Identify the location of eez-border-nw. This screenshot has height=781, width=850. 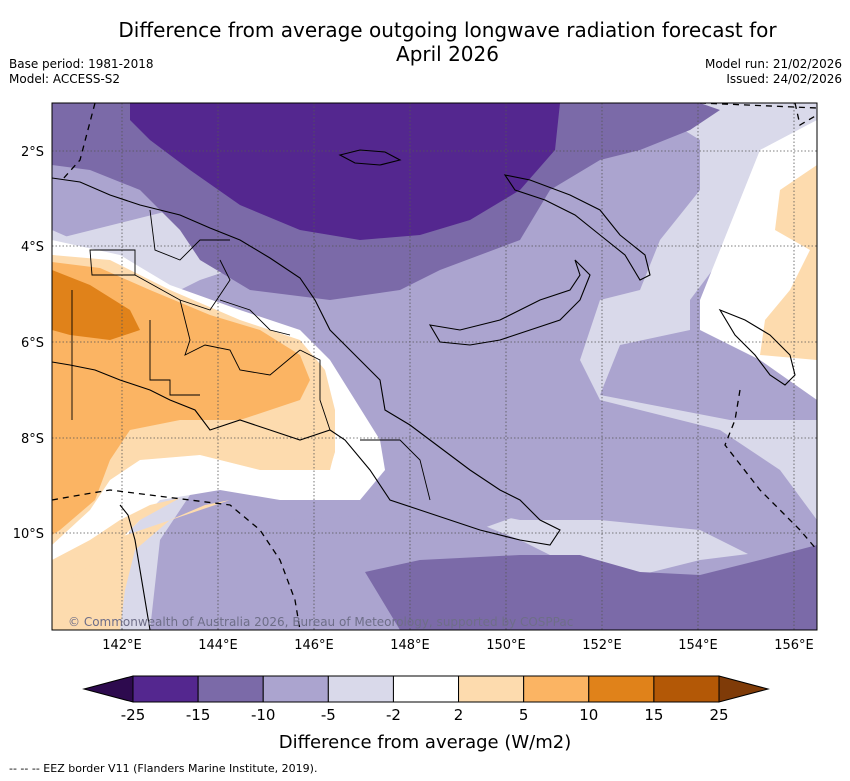
(78, 142).